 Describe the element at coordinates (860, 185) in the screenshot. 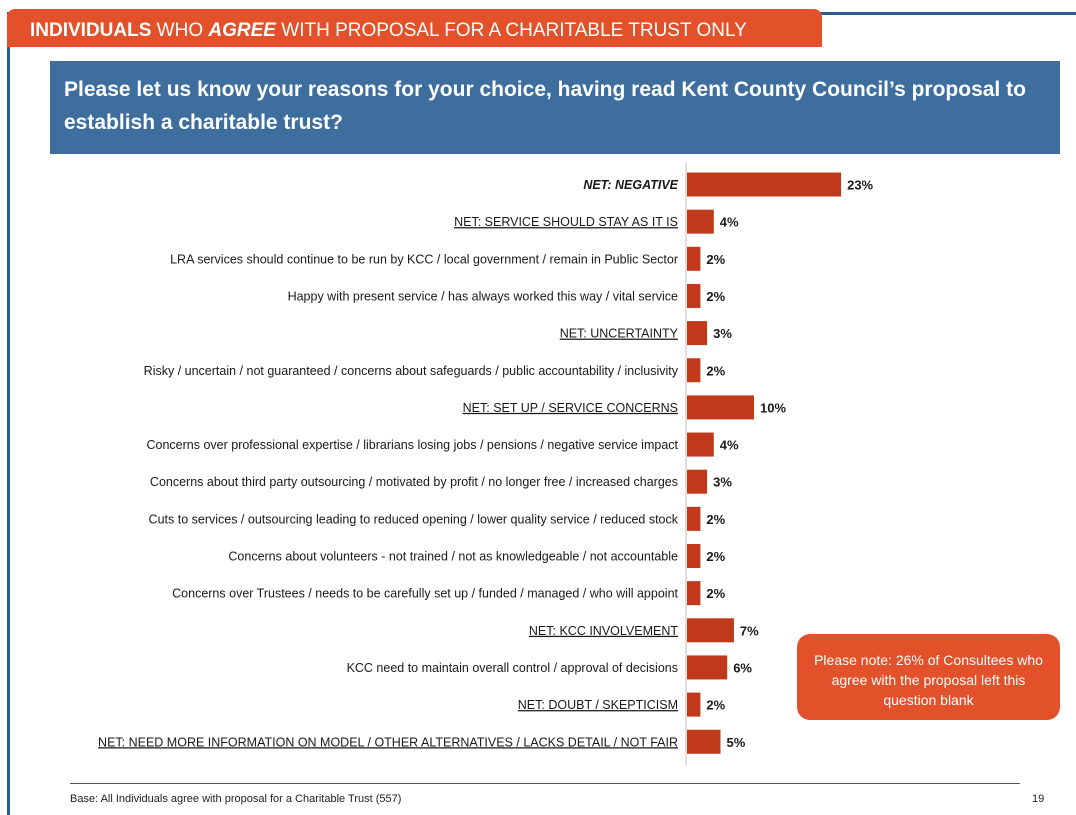

I see `data-label: 23%` at that location.